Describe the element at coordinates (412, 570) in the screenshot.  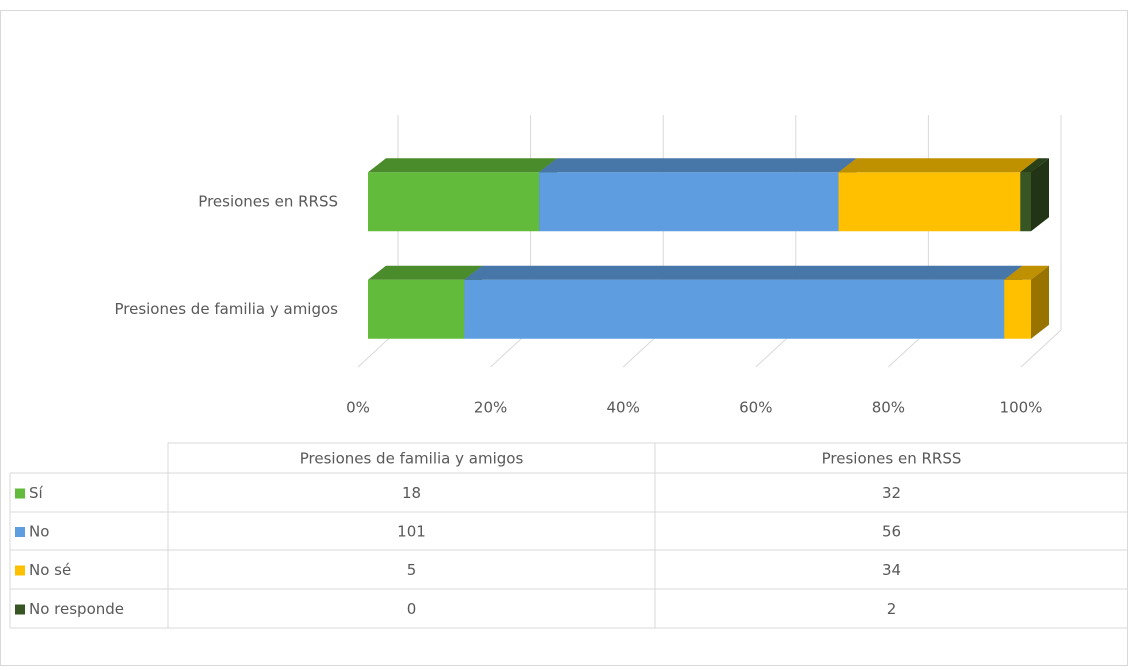
I see `table-cell: 5` at that location.